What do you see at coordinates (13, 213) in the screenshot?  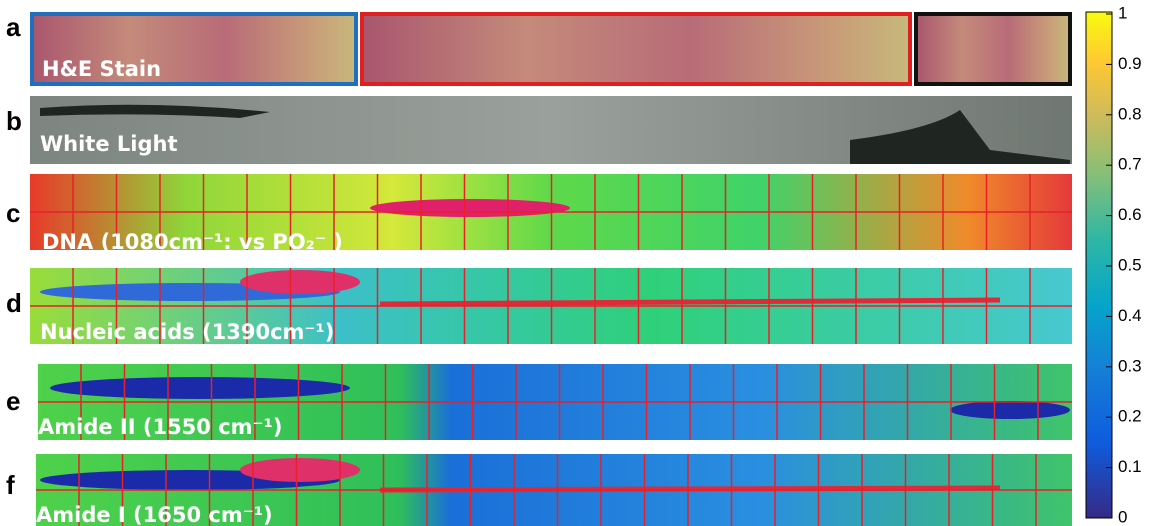 I see `panel-letter: c` at bounding box center [13, 213].